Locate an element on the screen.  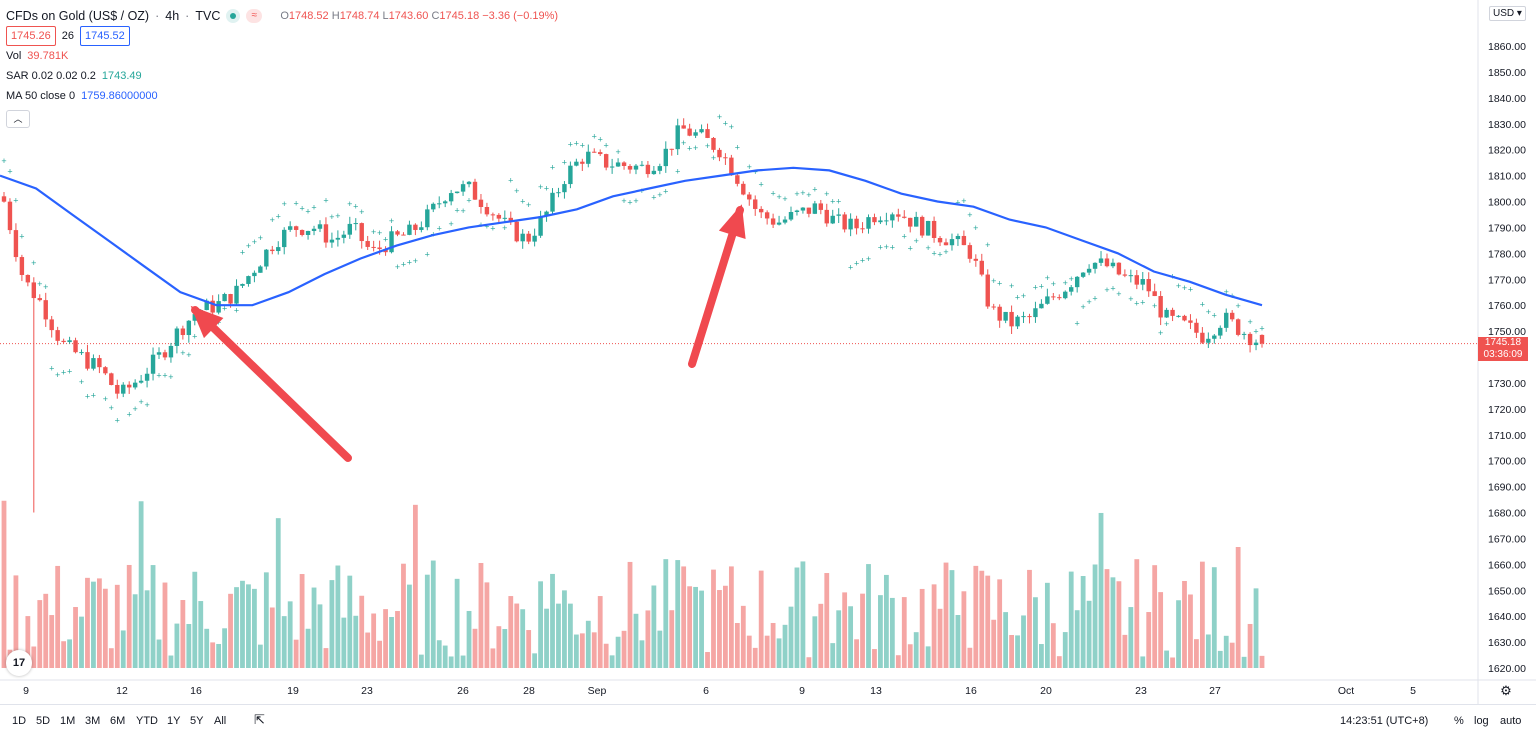
volume-legend: Vol 39.781K is located at coordinates (37, 56).